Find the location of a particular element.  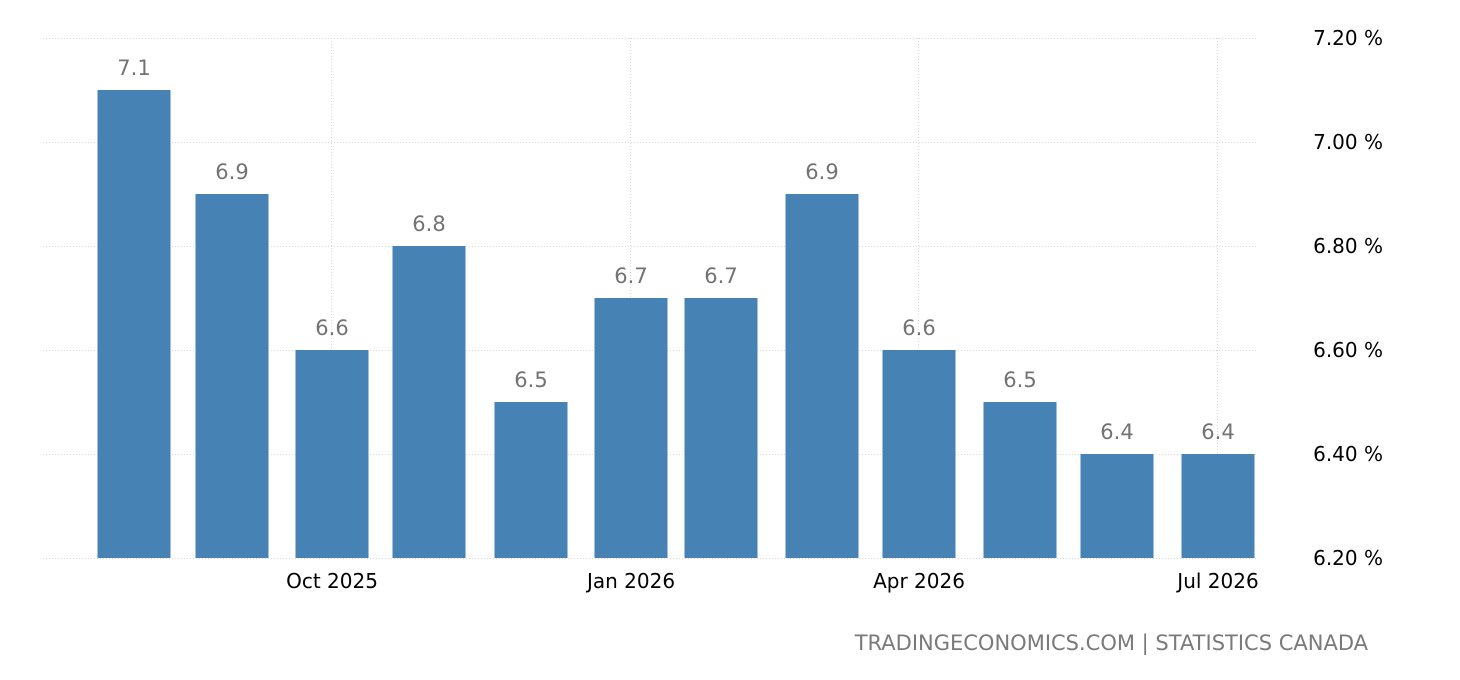

y-tick-label: 6.60 % is located at coordinates (1348, 350).